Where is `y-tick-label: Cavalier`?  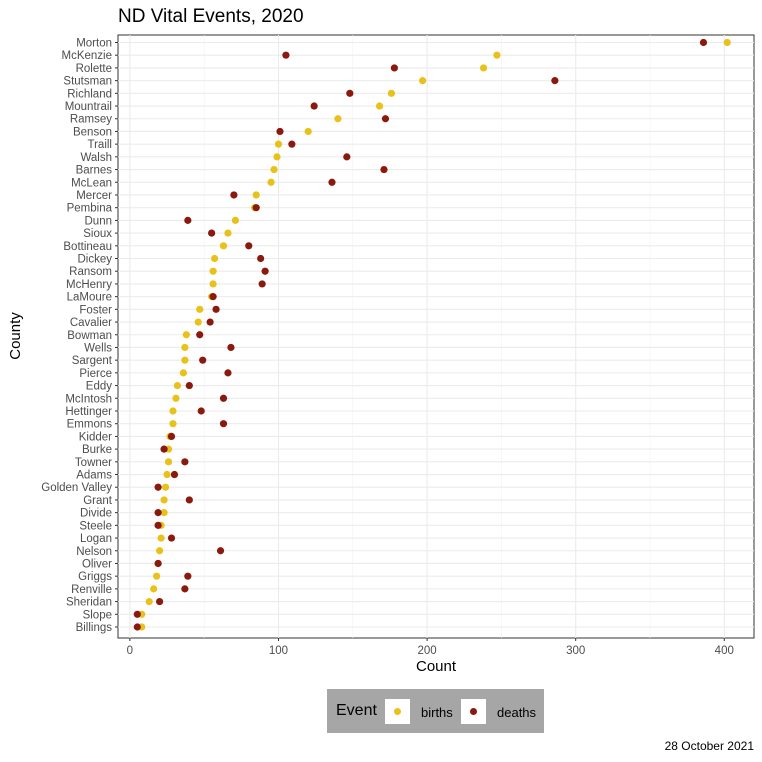 y-tick-label: Cavalier is located at coordinates (91, 323).